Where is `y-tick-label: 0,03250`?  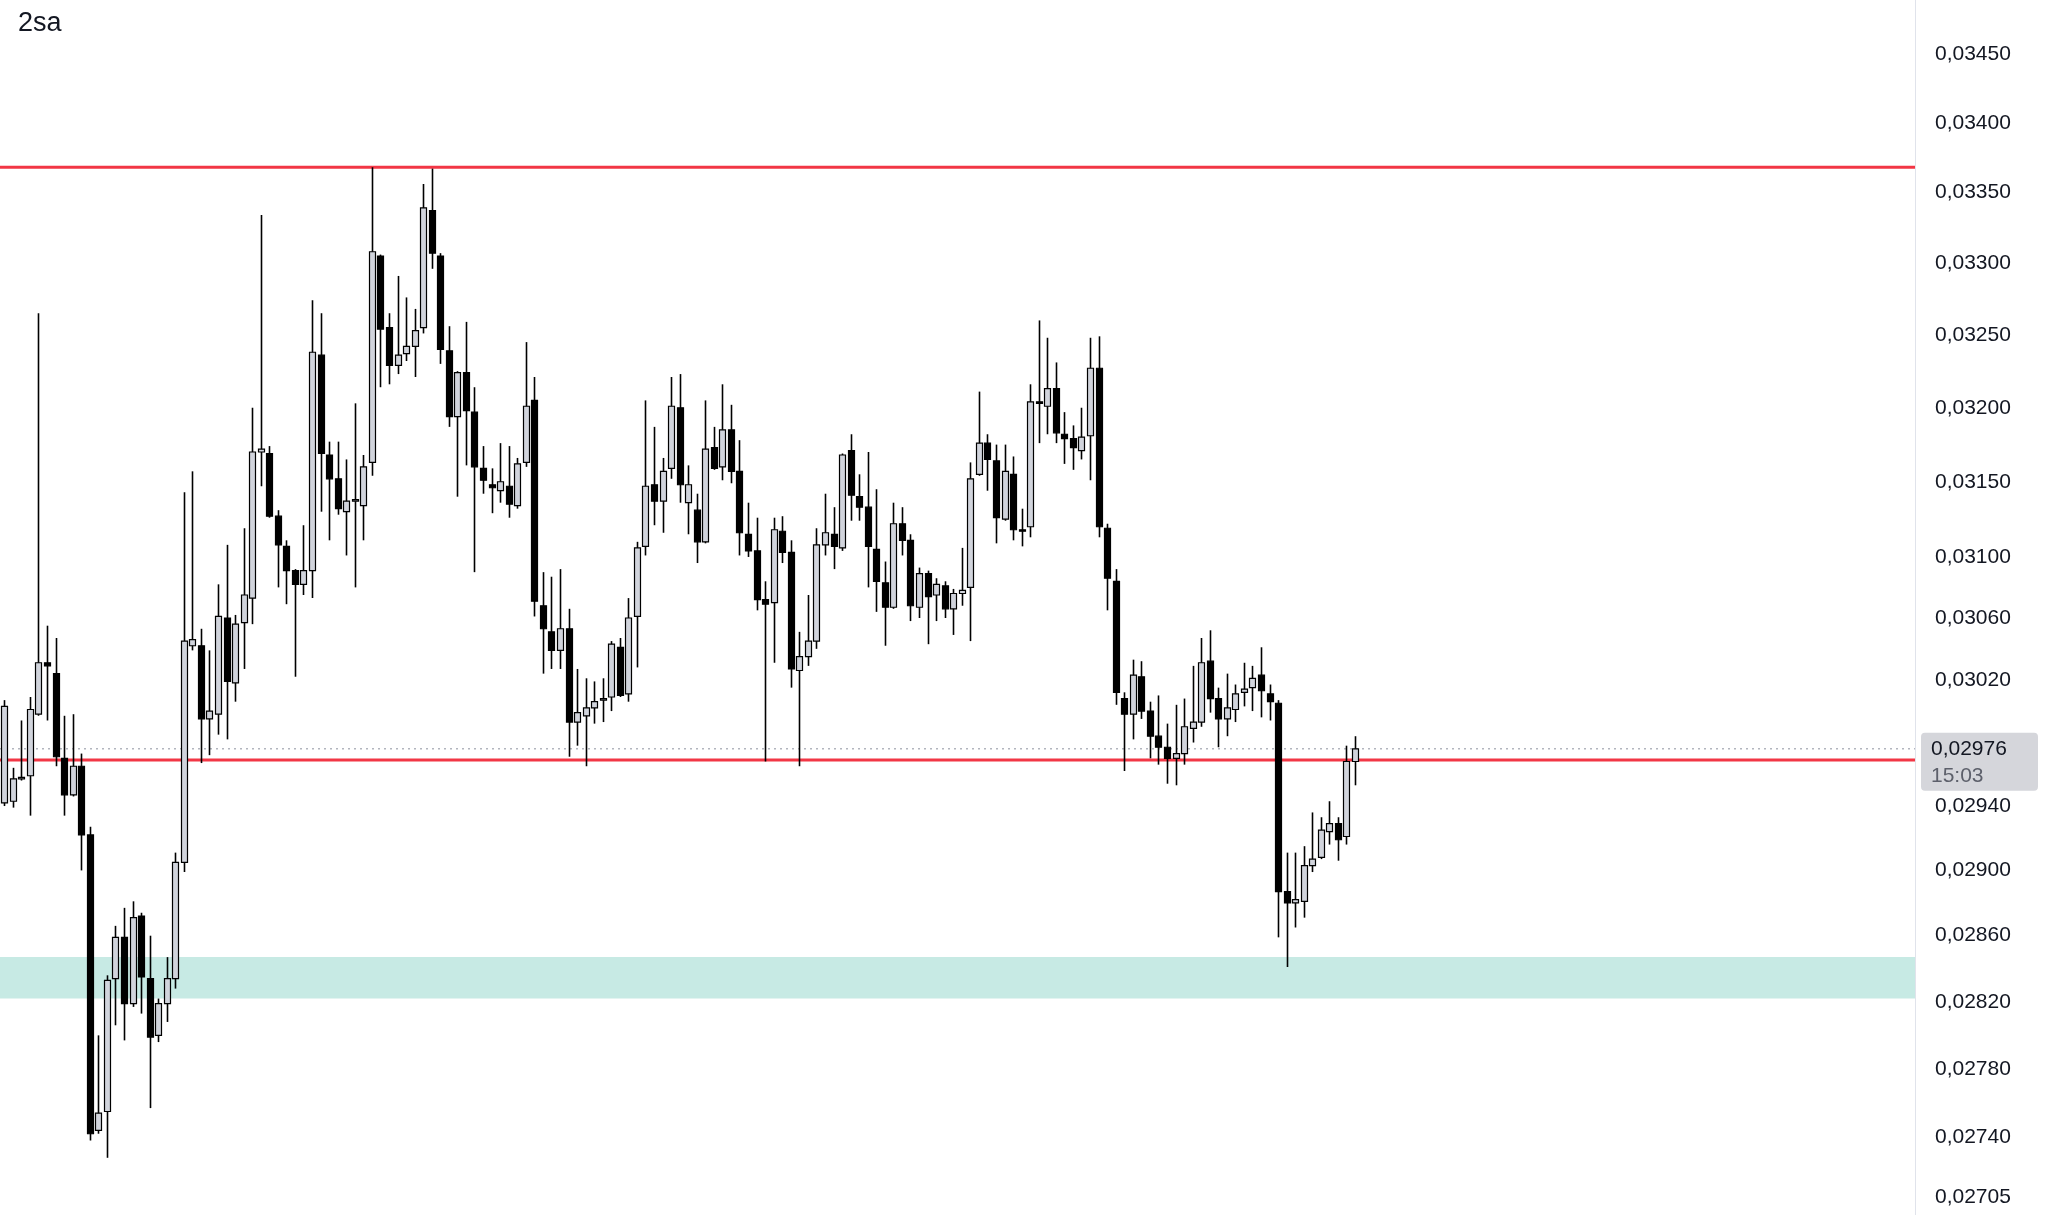 y-tick-label: 0,03250 is located at coordinates (1973, 333).